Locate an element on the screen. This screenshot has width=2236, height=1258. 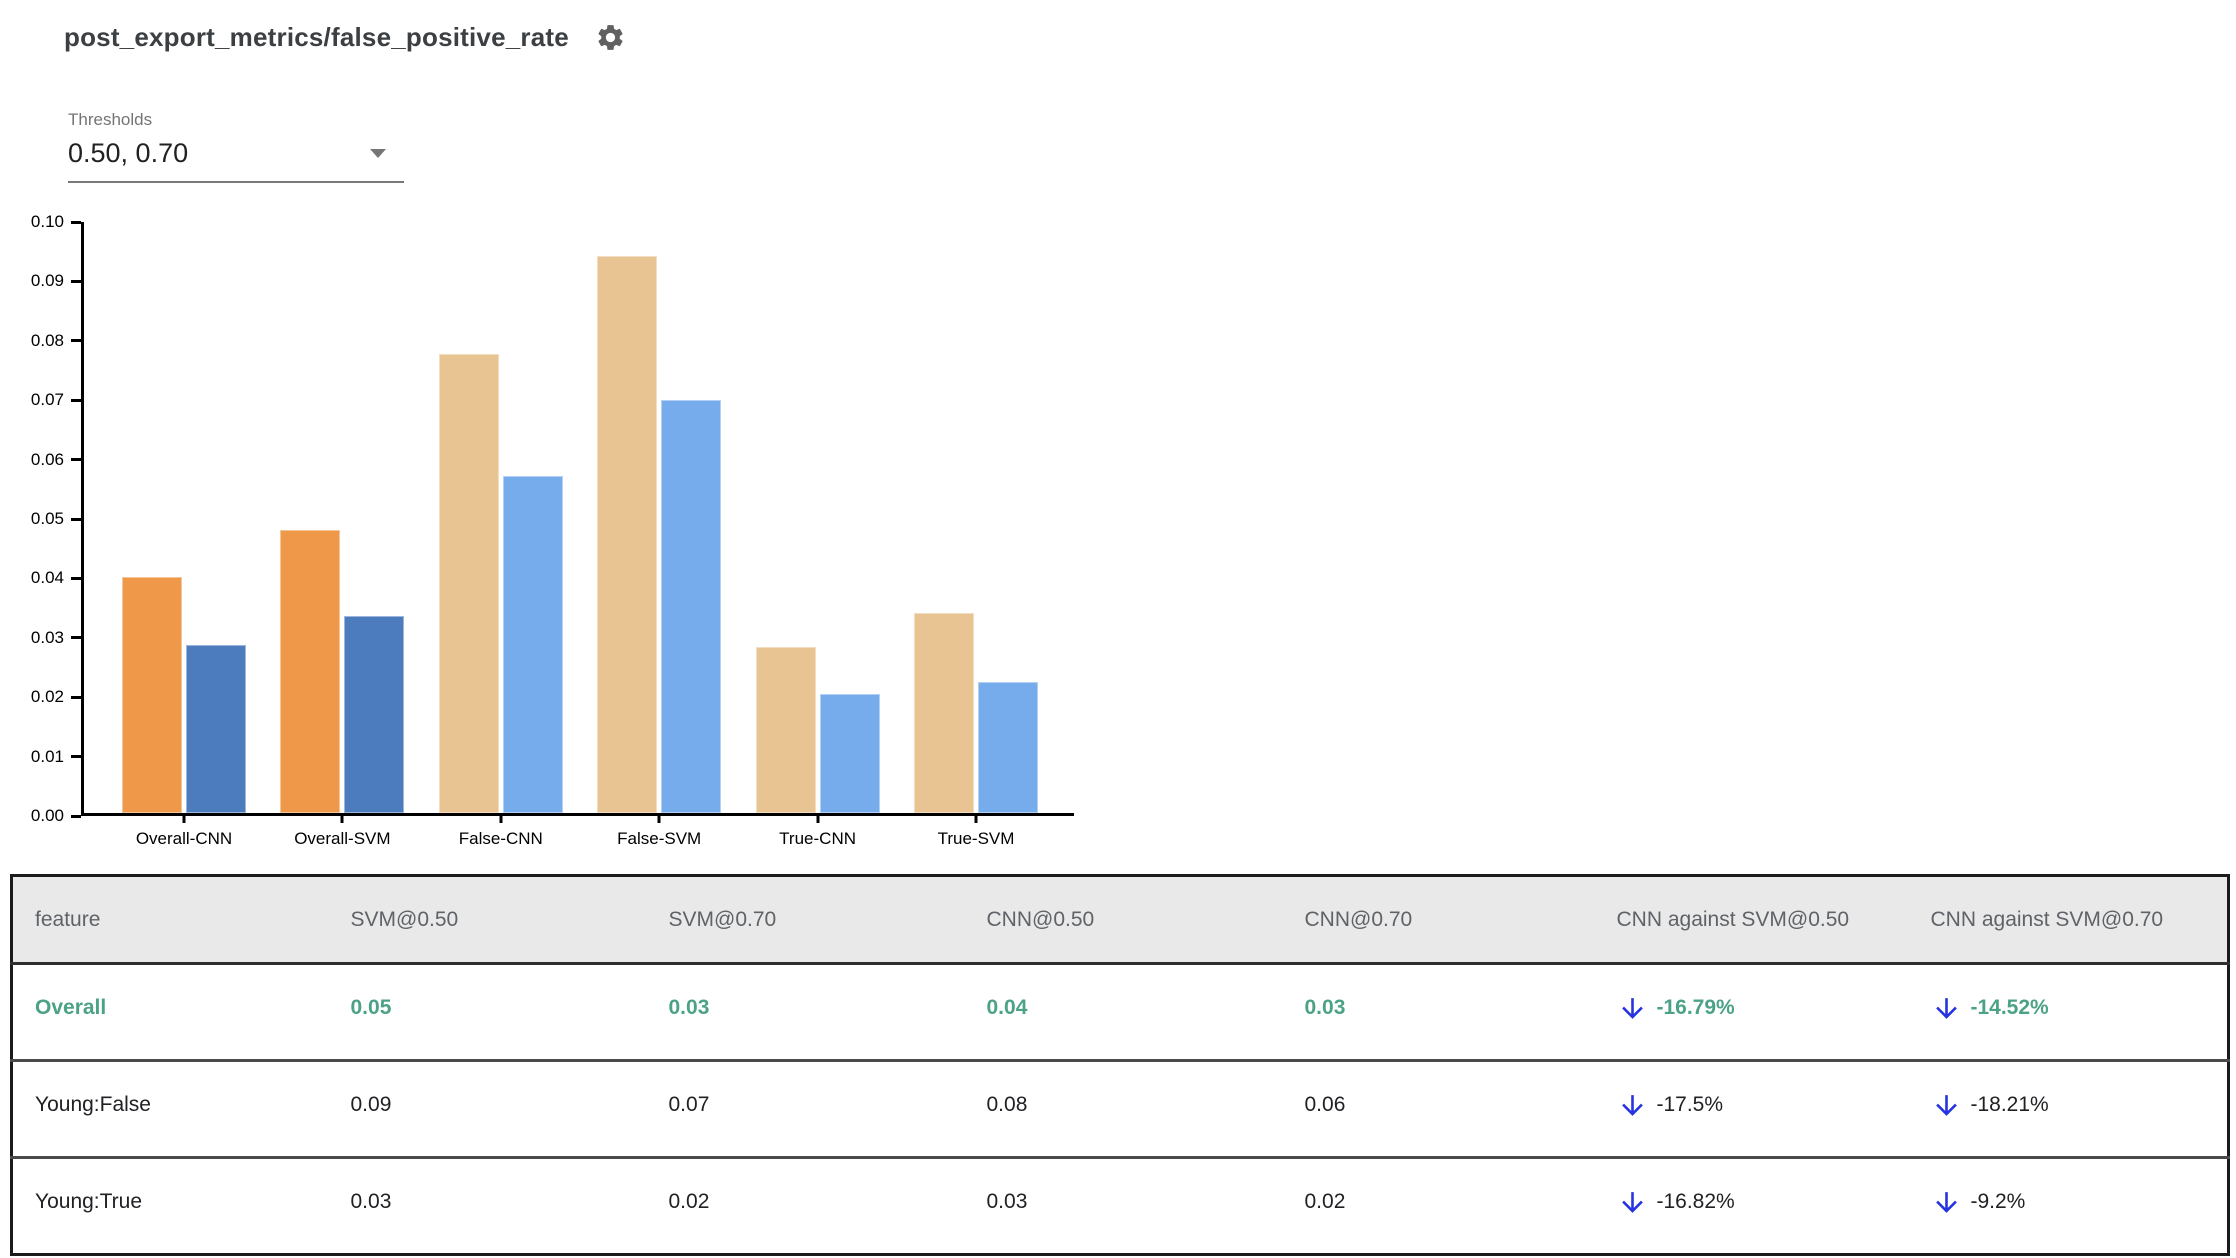
thresholds-dropdown: Thresholds 0.50, 0.70 is located at coordinates (236, 146).